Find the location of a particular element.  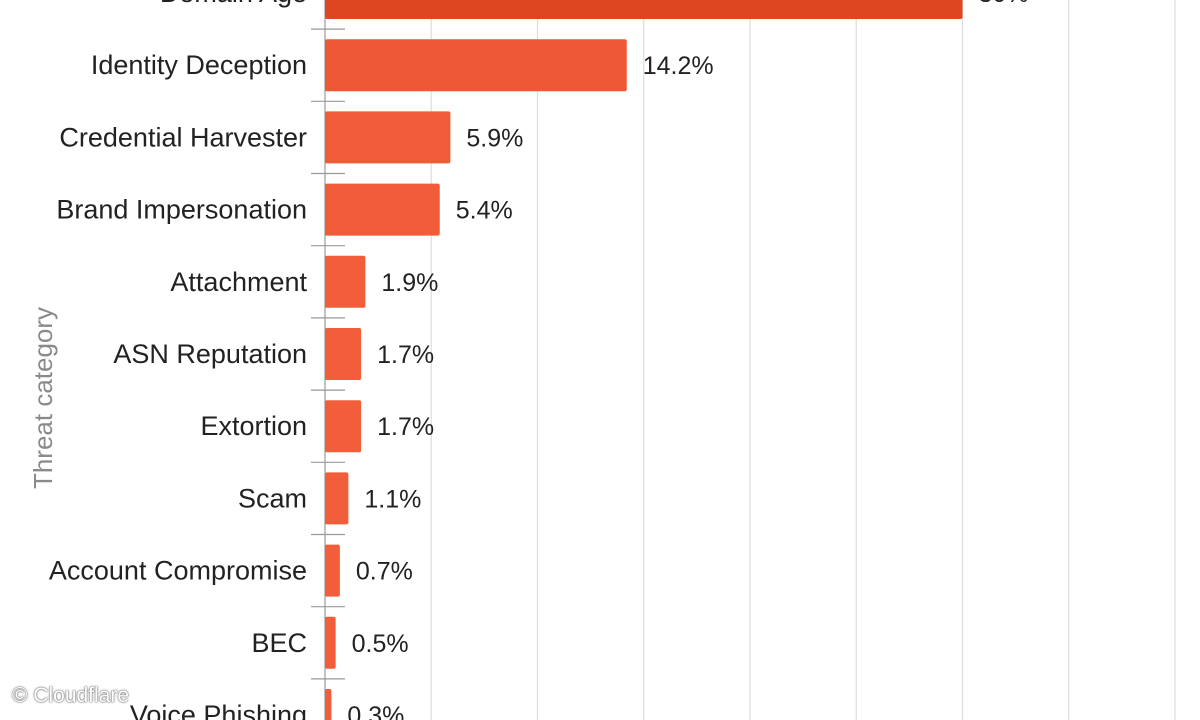

category-label: Attachment is located at coordinates (238, 282).